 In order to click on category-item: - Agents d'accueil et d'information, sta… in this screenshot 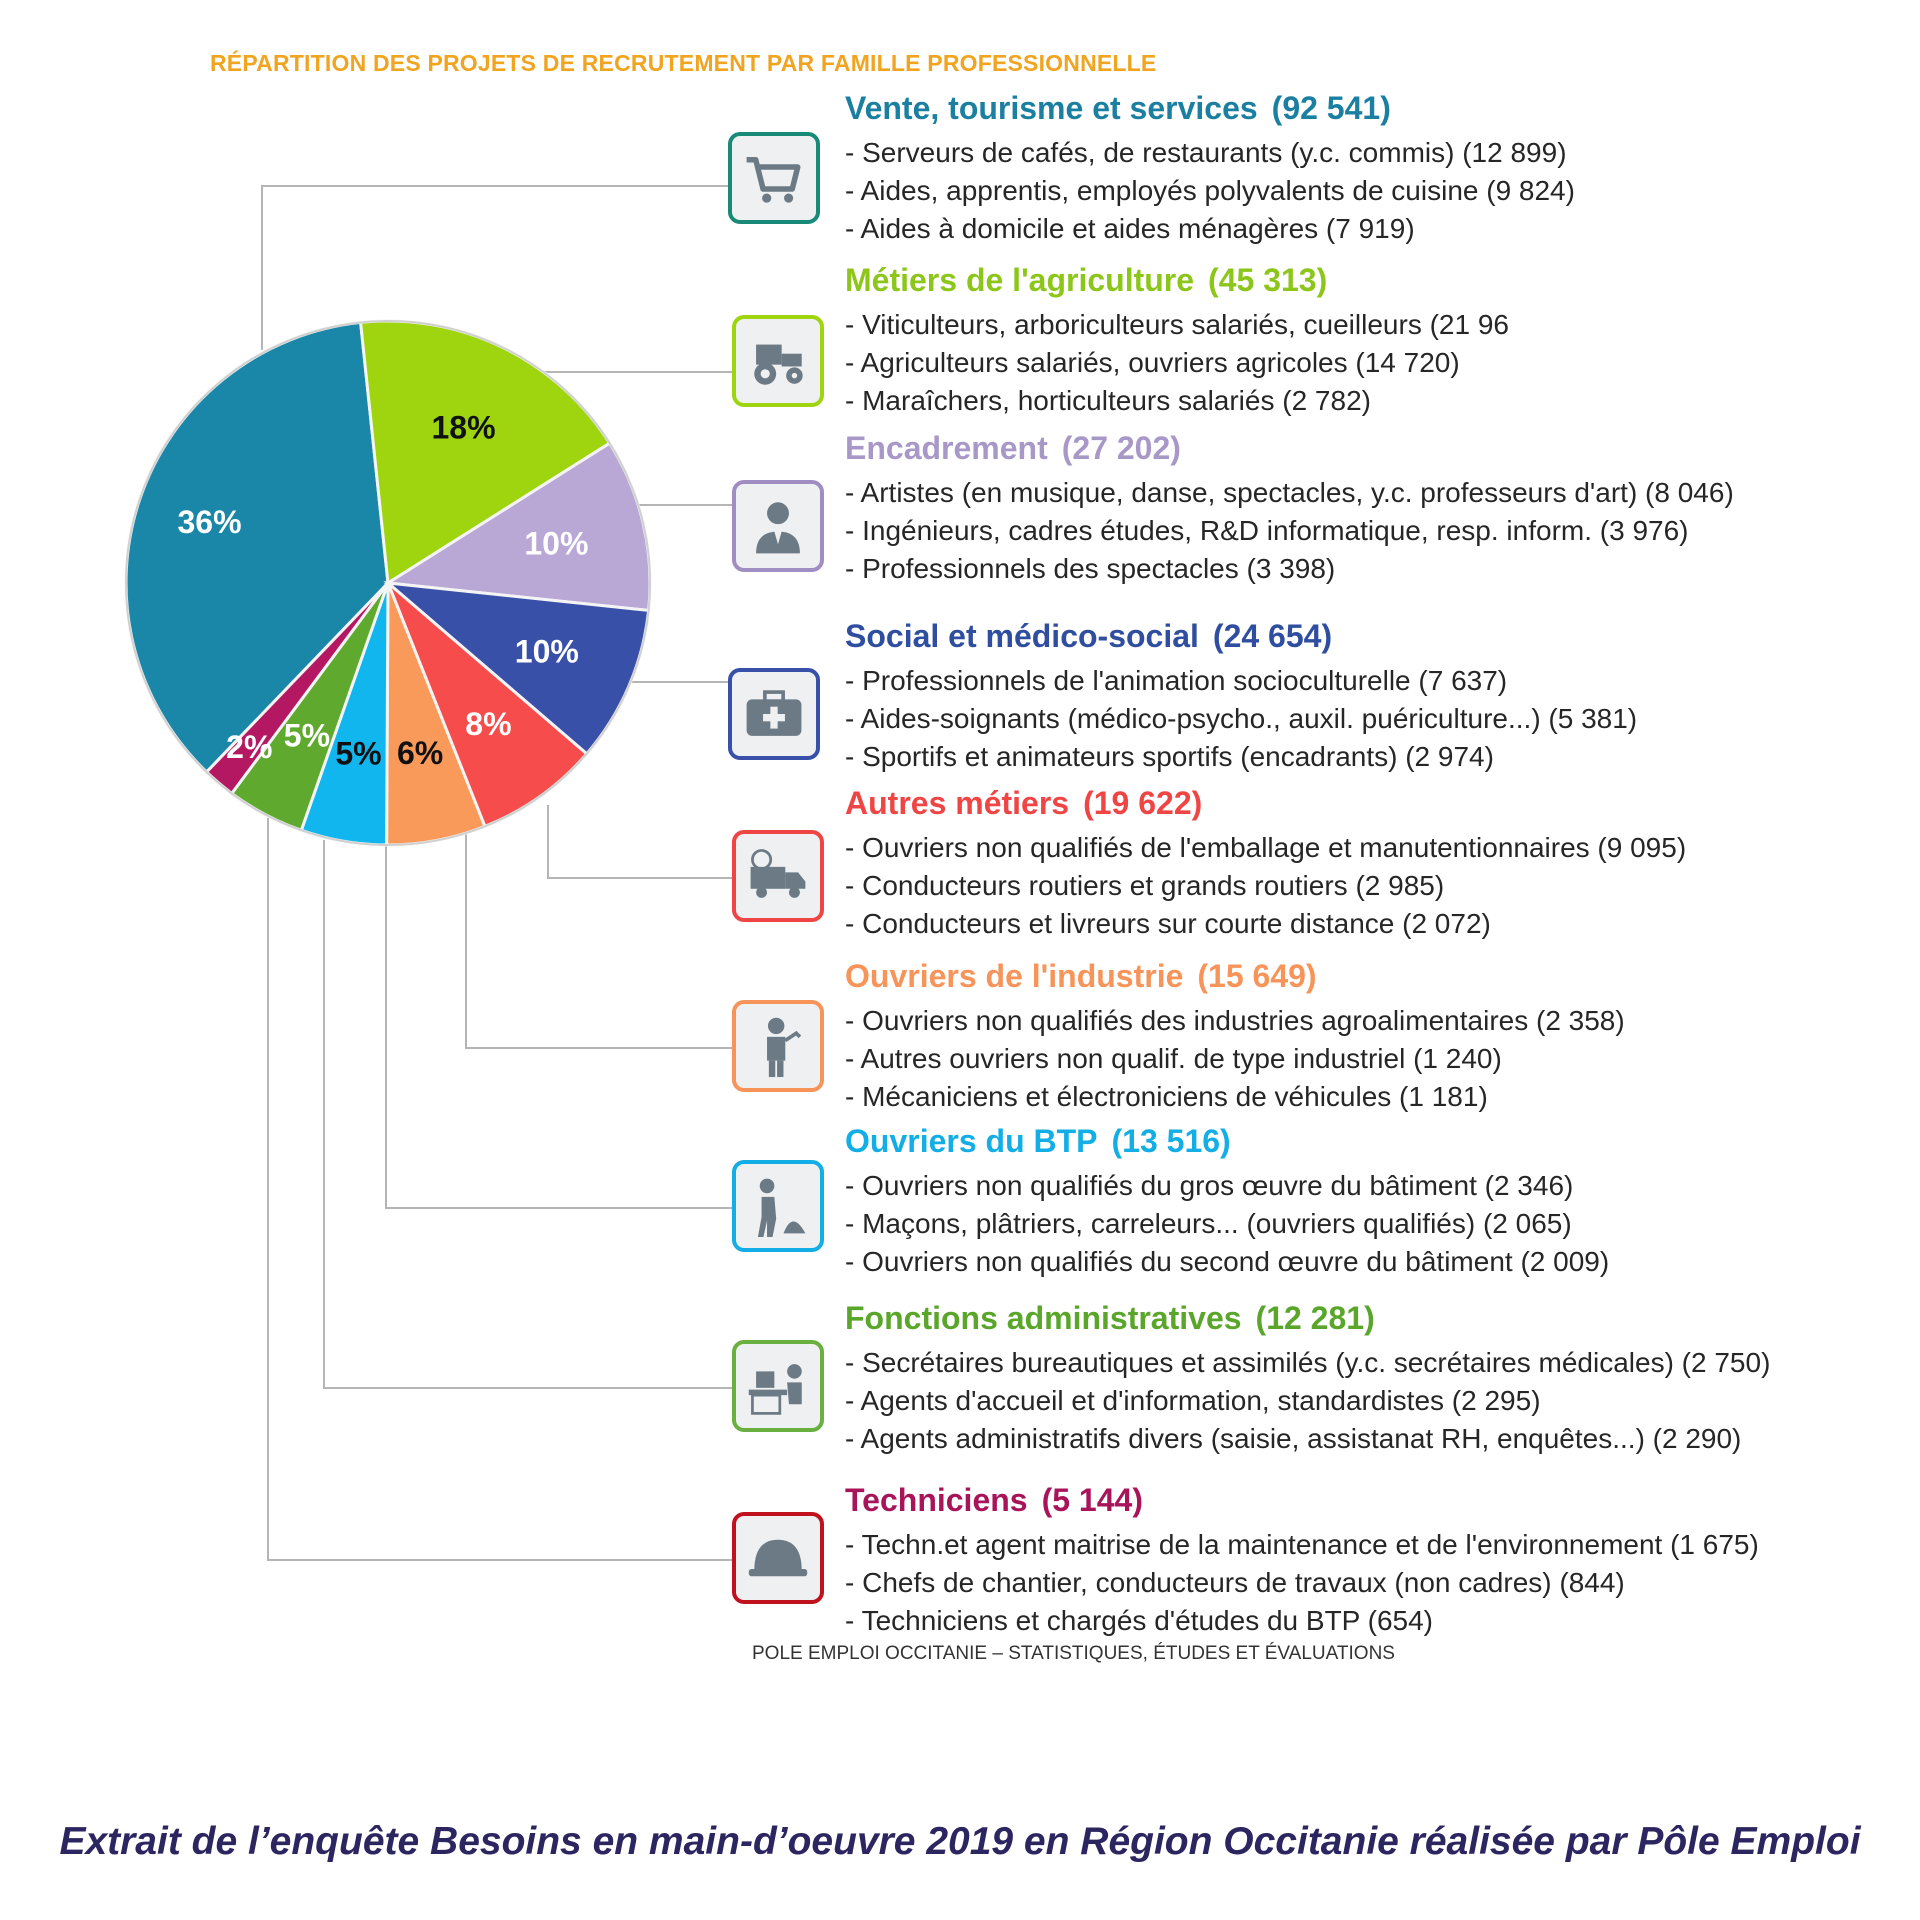, I will do `click(1193, 1400)`.